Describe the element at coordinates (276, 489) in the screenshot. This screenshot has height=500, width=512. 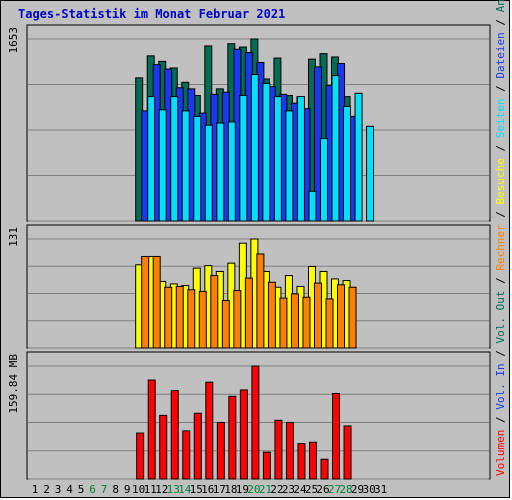
I see `x-tick-label: 22` at that location.